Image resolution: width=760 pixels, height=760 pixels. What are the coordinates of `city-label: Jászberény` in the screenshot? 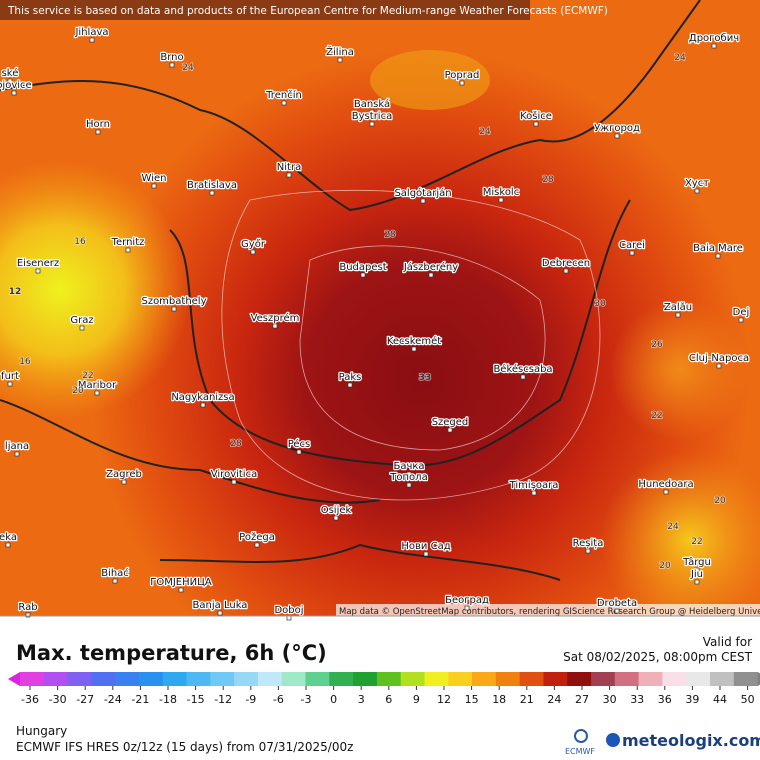 It's located at (430, 267).